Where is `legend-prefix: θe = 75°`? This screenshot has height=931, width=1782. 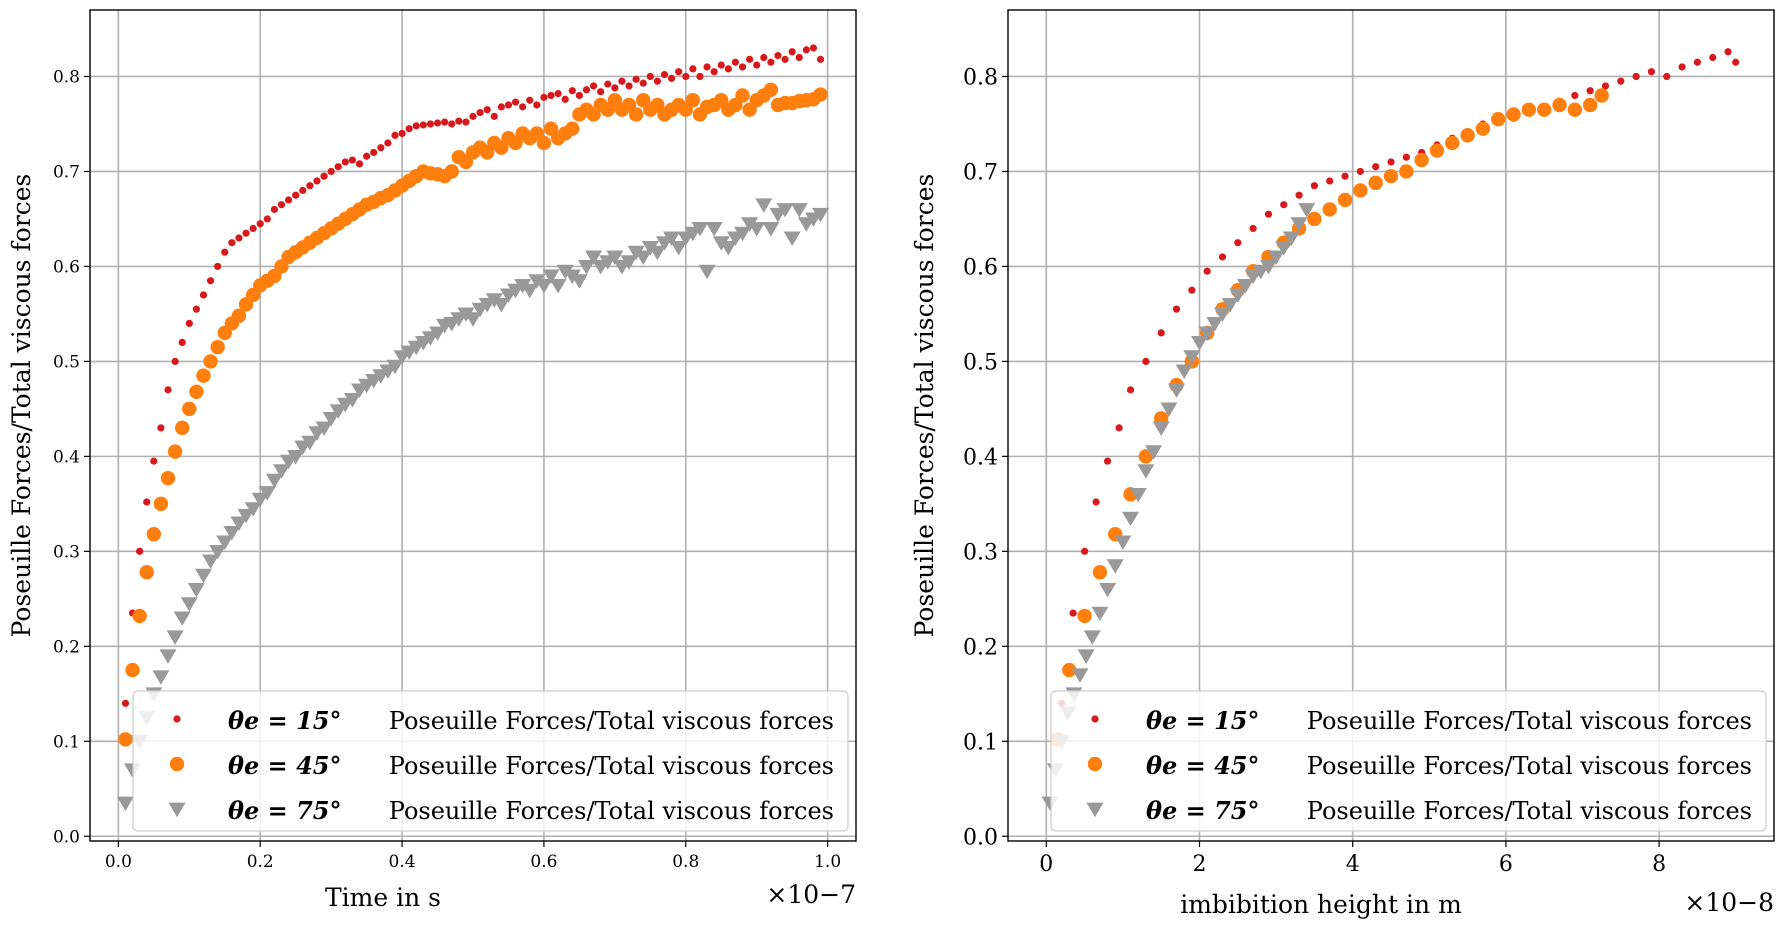 legend-prefix: θe = 75° is located at coordinates (285, 810).